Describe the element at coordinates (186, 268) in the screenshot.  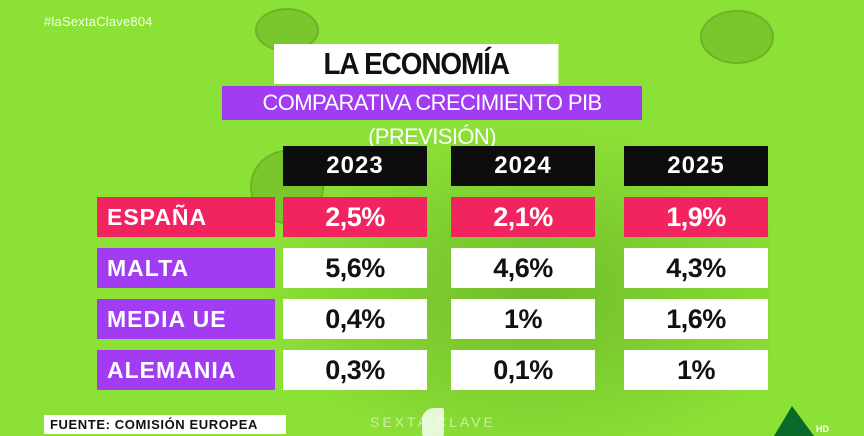
I see `row-label-malta: MALTA` at that location.